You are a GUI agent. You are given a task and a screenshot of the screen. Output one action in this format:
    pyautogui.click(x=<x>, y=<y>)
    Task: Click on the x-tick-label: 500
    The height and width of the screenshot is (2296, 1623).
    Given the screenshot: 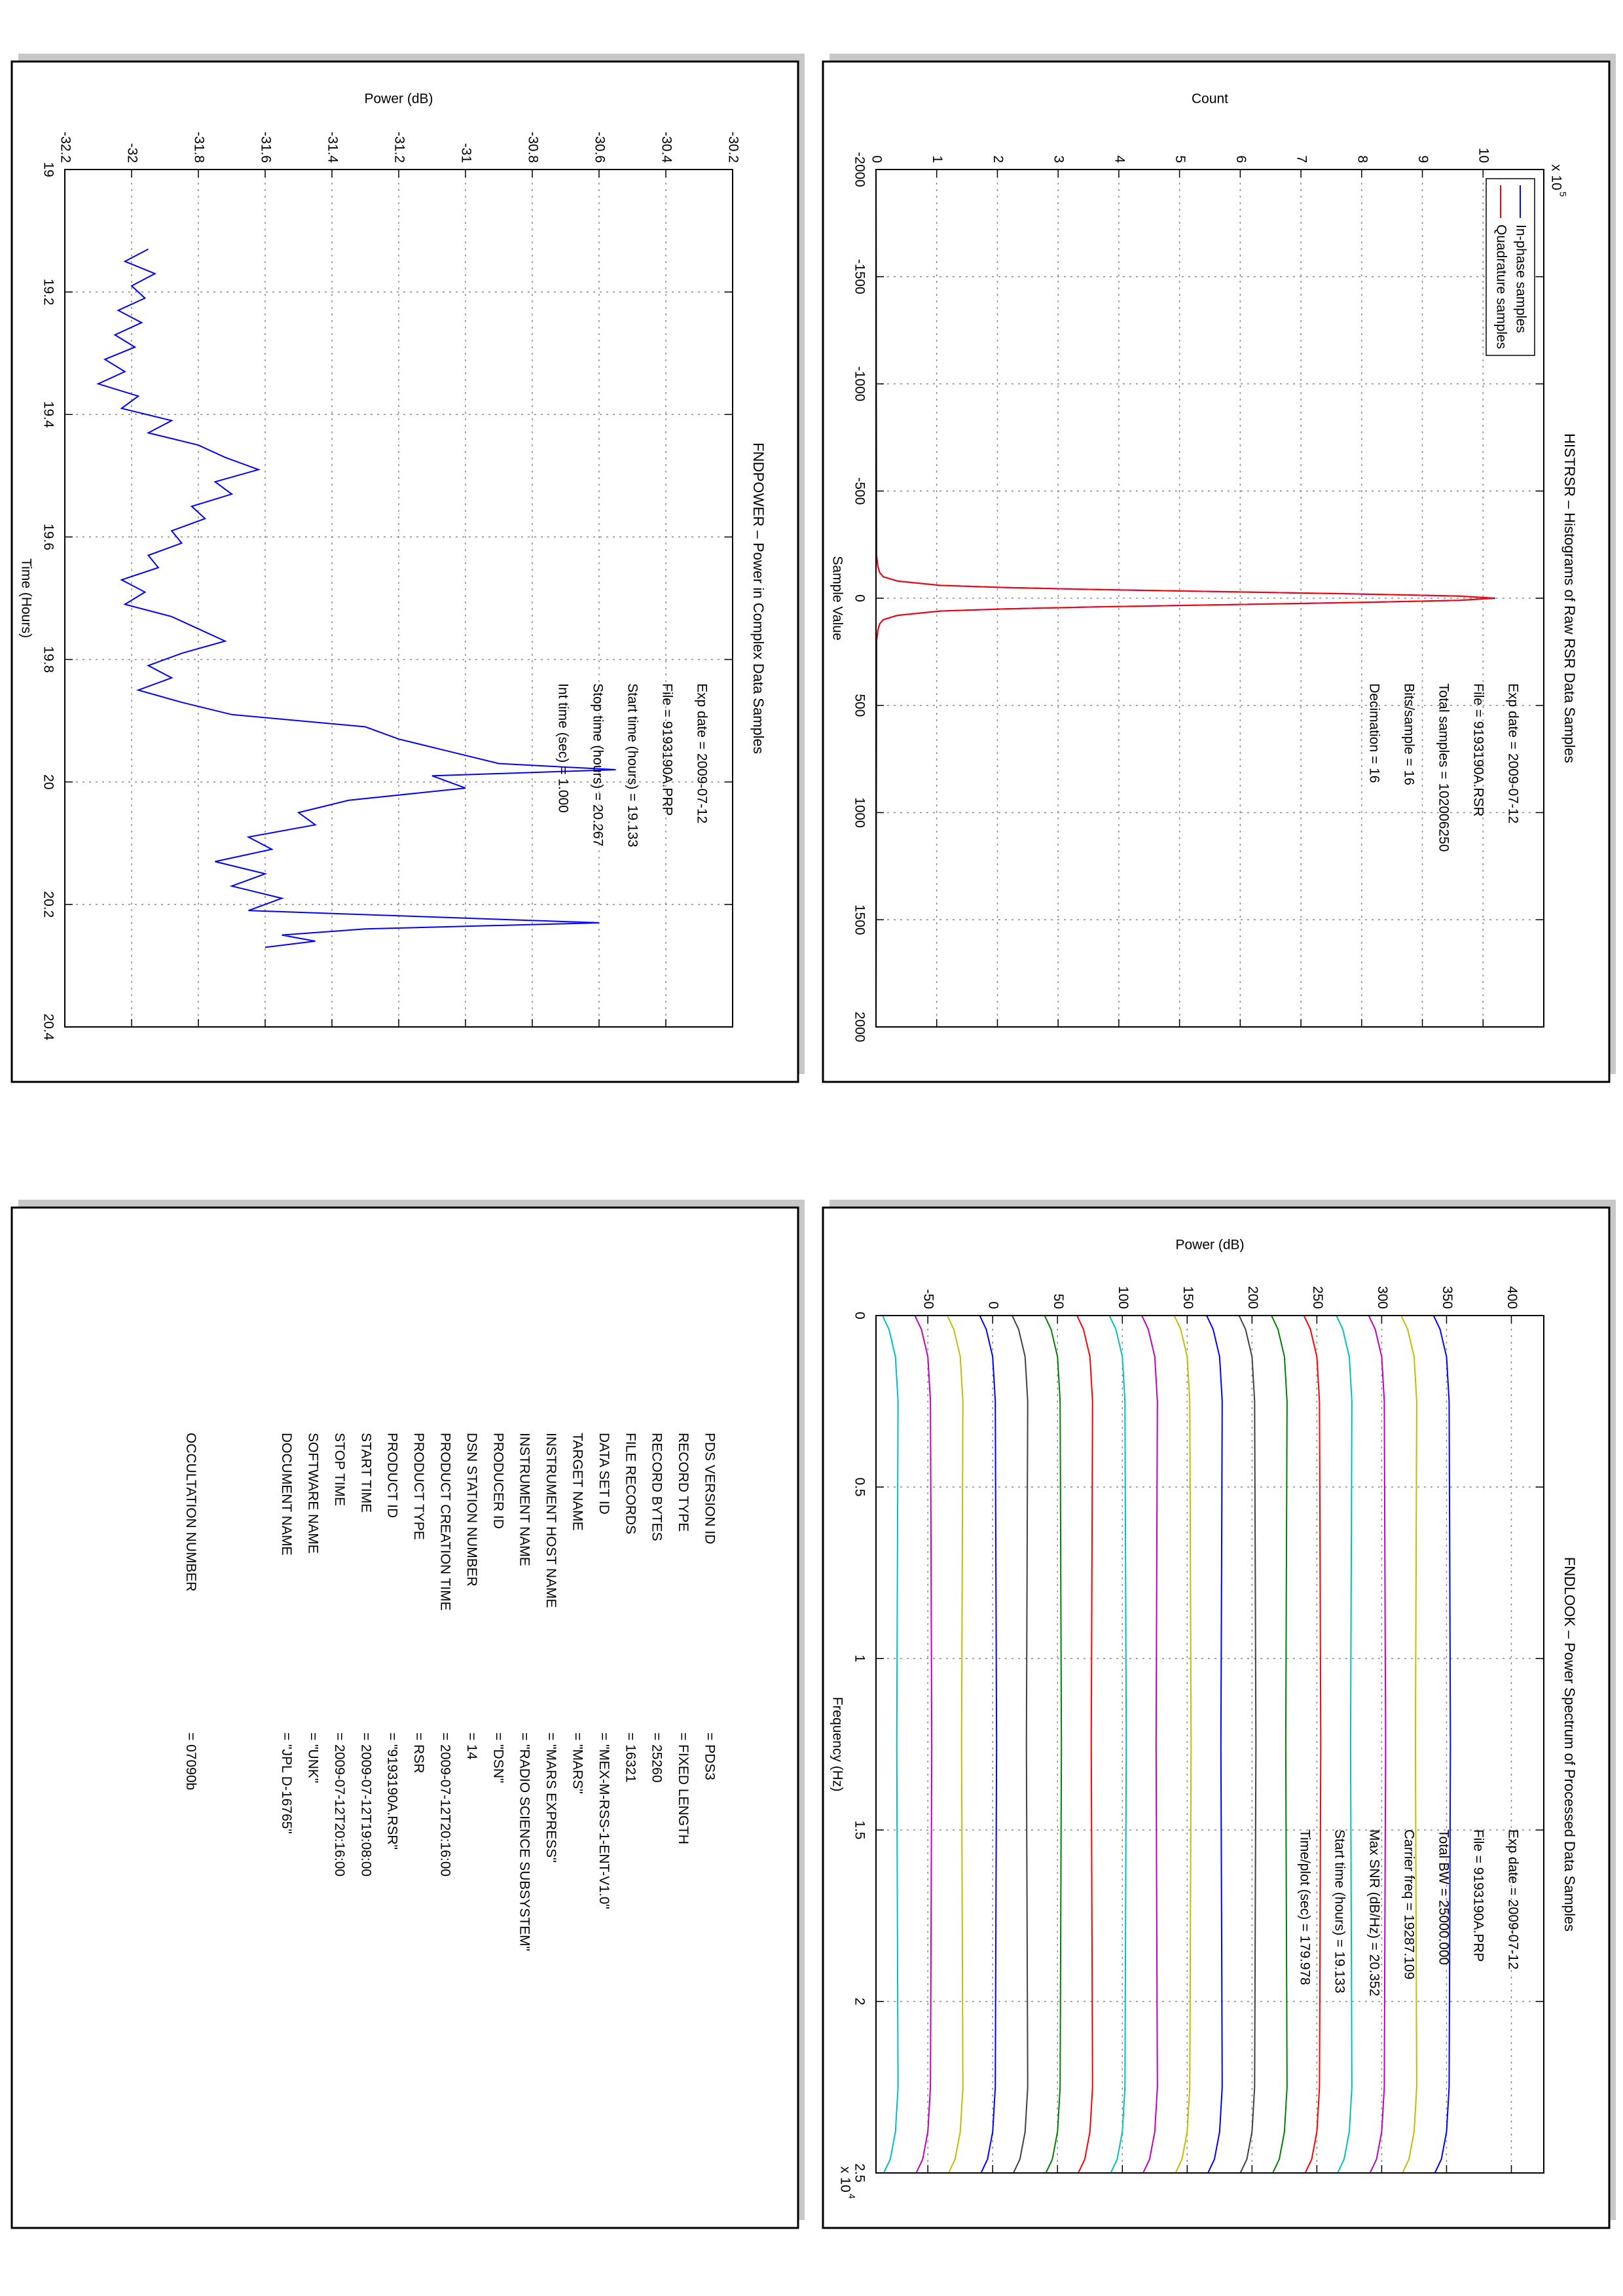 What is the action you would take?
    pyautogui.click(x=859, y=705)
    